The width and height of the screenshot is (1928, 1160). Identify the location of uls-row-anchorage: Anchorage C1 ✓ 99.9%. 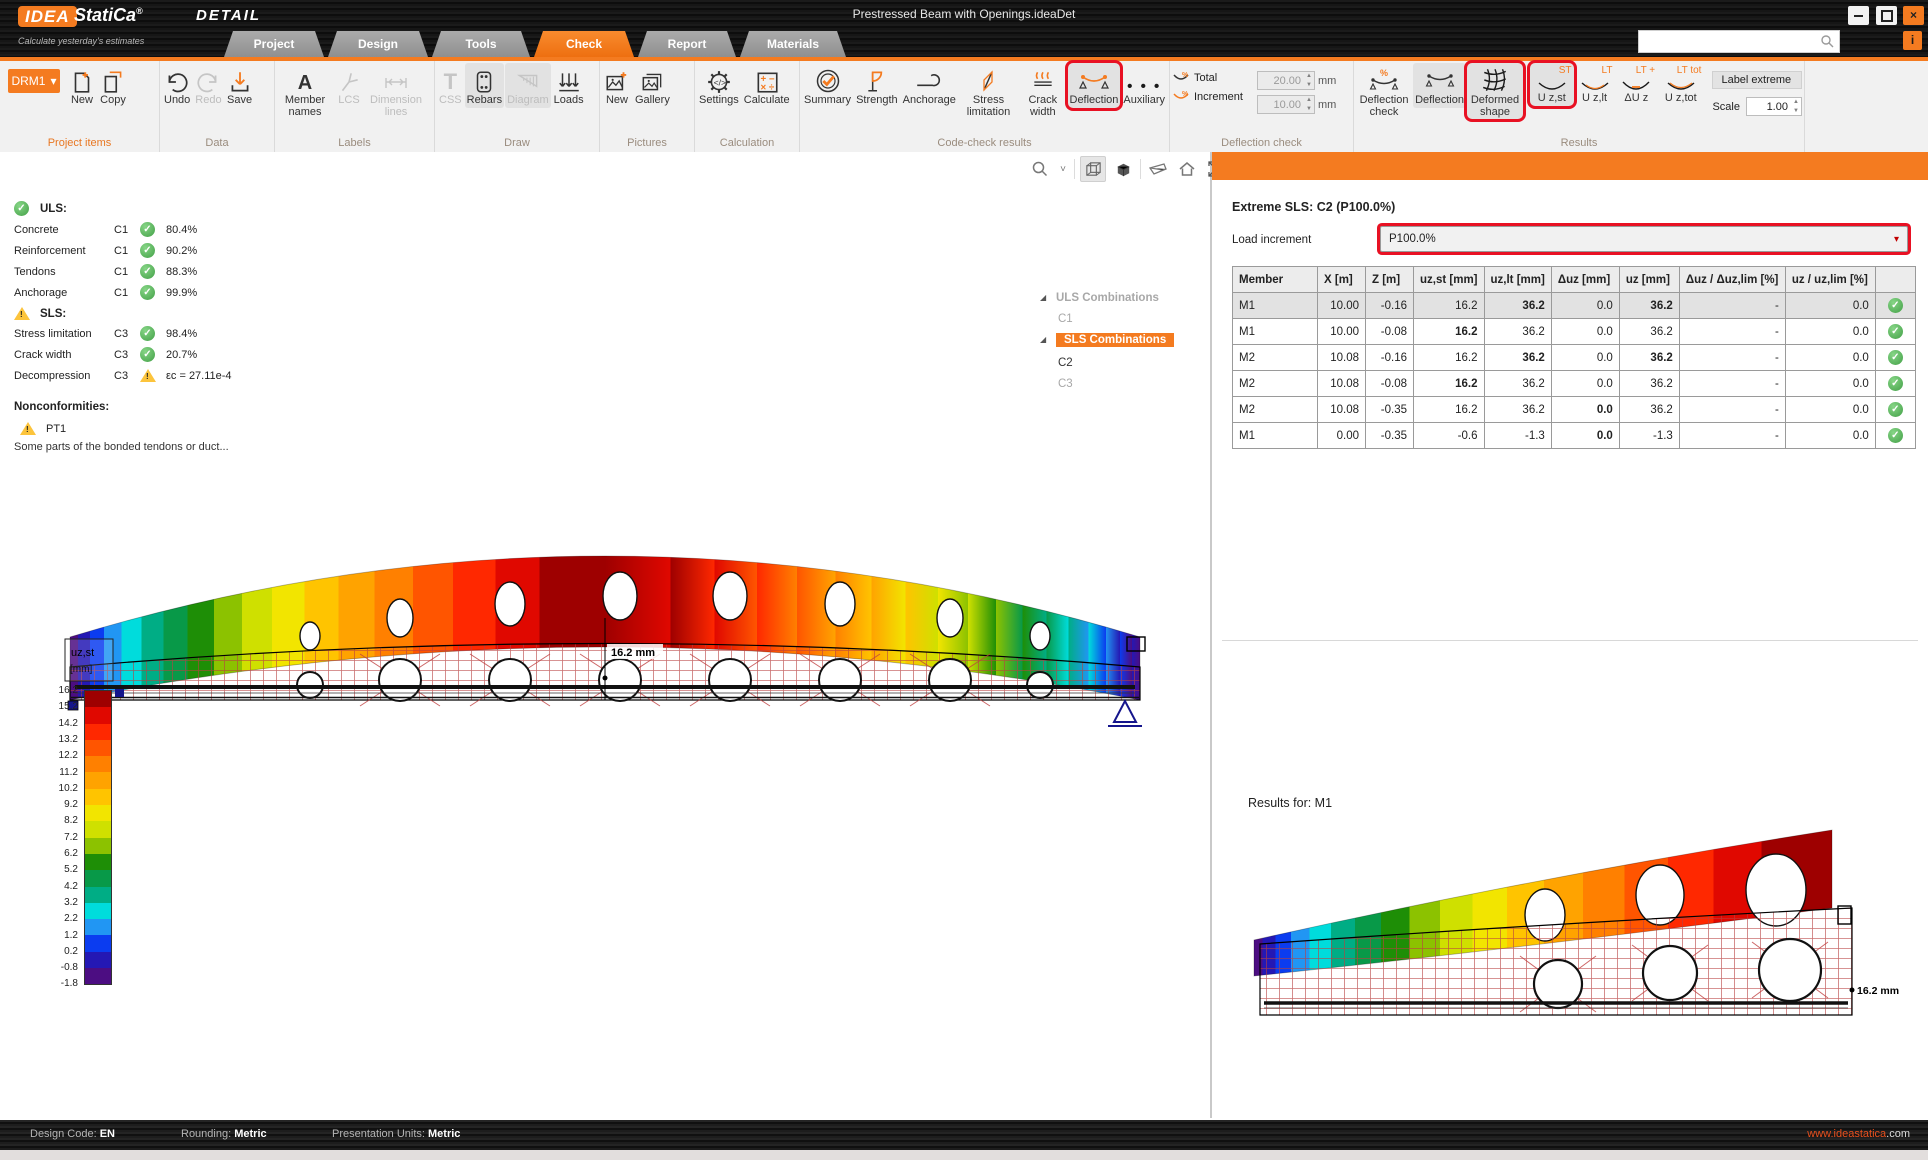
(106, 292).